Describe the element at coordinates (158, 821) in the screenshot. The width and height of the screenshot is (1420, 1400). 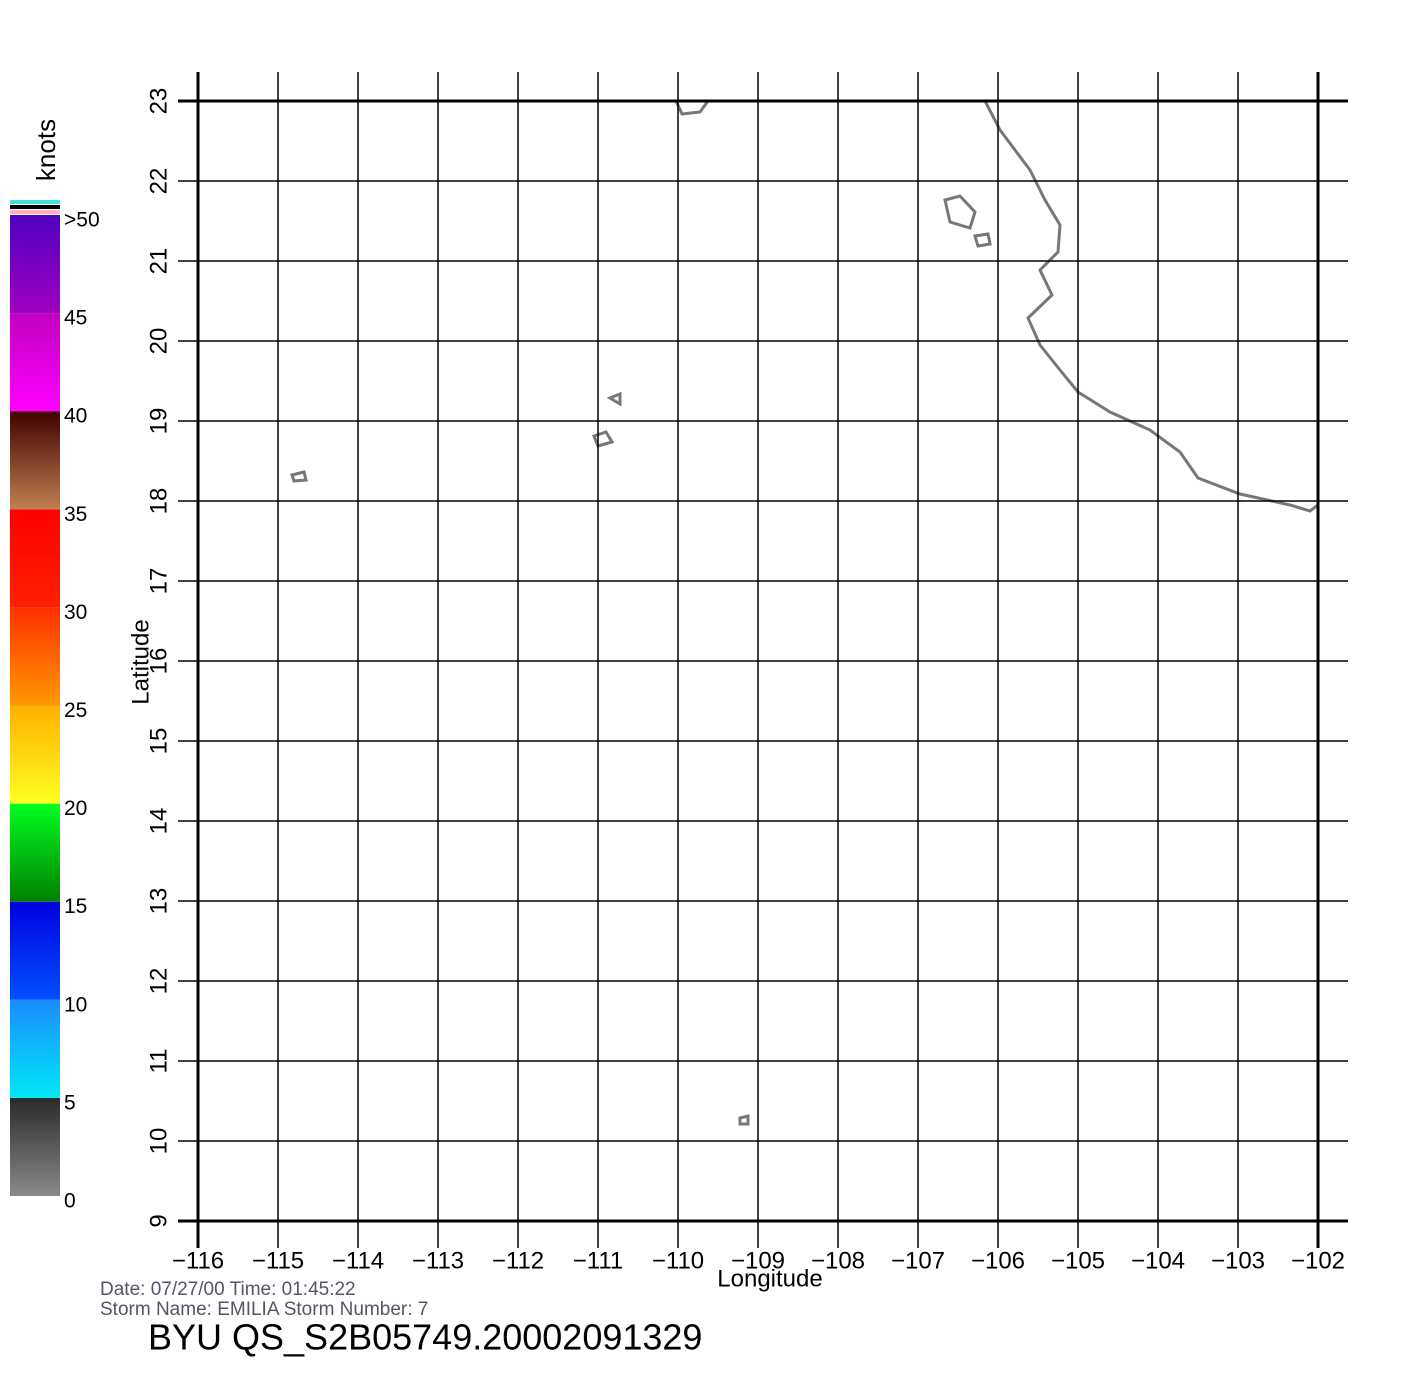
I see `y-tick-label: 14` at that location.